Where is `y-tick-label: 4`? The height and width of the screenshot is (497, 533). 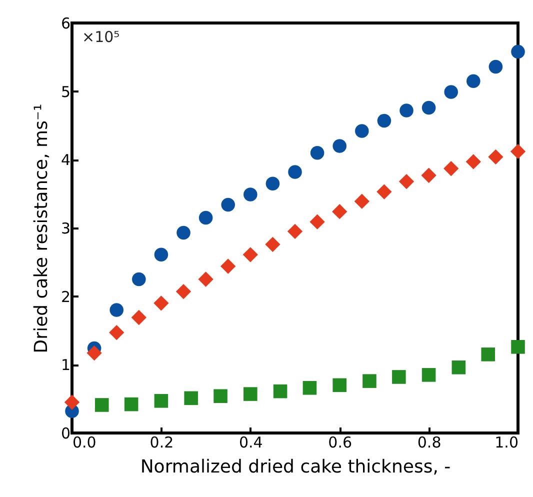
y-tick-label: 4 is located at coordinates (65, 160).